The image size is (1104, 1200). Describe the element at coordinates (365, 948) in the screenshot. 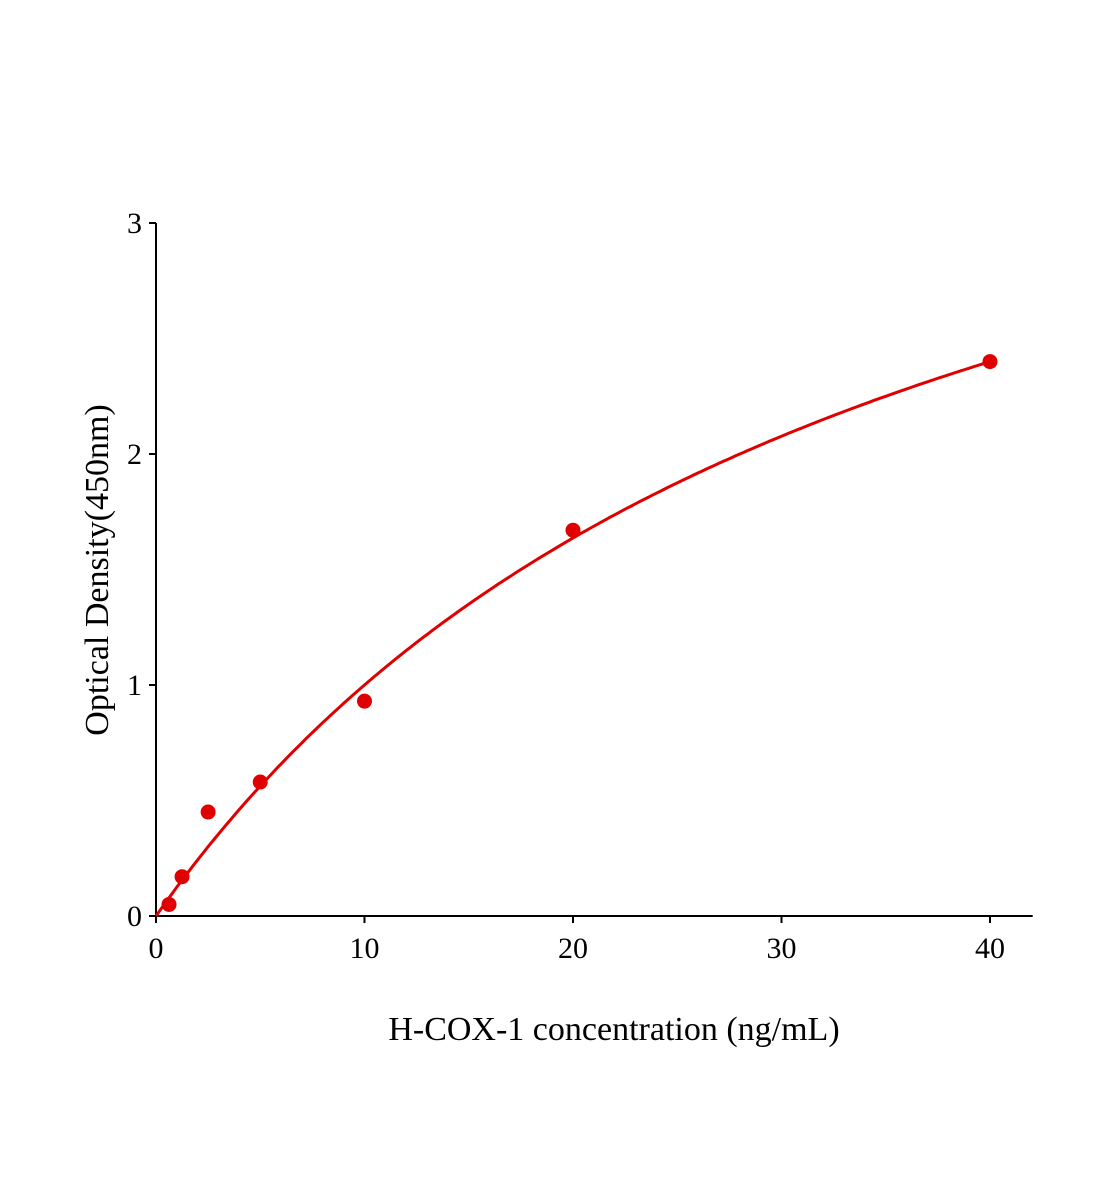

I see `x-tick-label: 10` at that location.